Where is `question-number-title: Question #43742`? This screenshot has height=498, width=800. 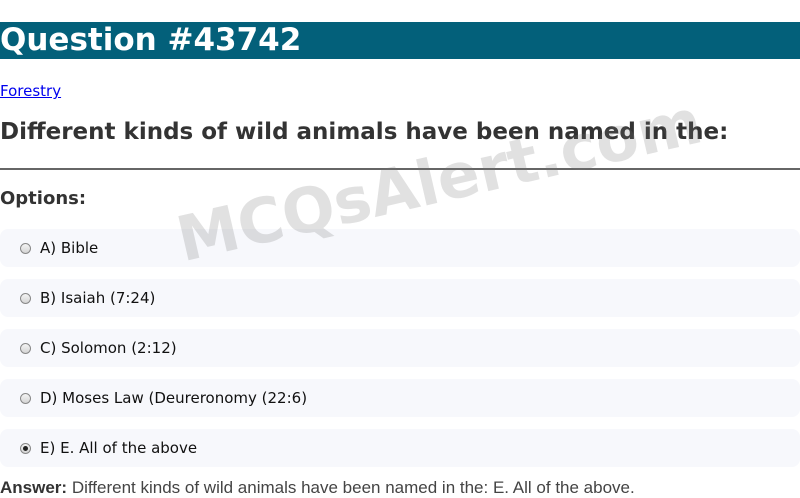 question-number-title: Question #43742 is located at coordinates (151, 40).